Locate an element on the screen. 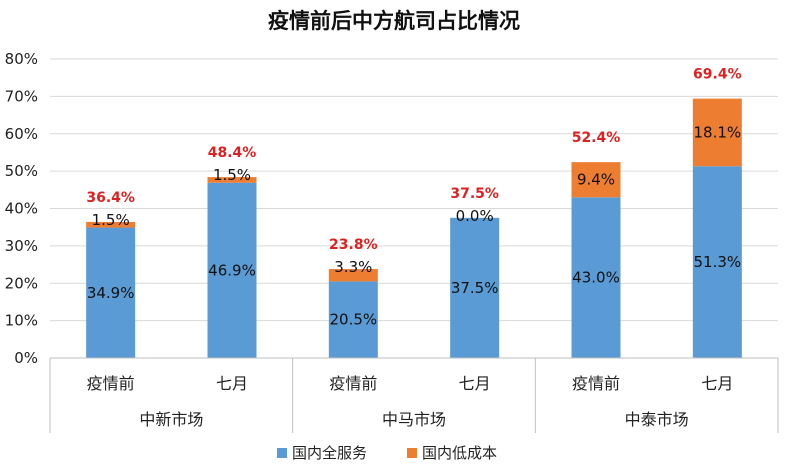 This screenshot has width=788, height=476. segment-value-label: 51.3% is located at coordinates (718, 262).